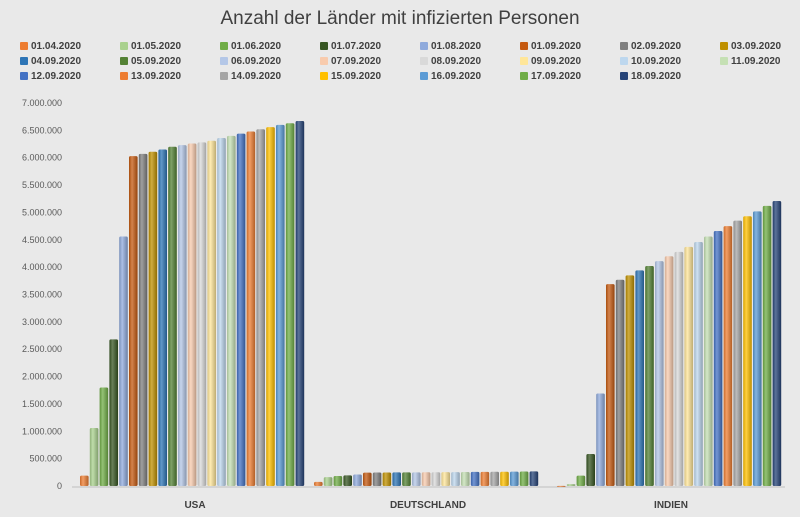  I want to click on legend-label: 01.06.2020, so click(256, 46).